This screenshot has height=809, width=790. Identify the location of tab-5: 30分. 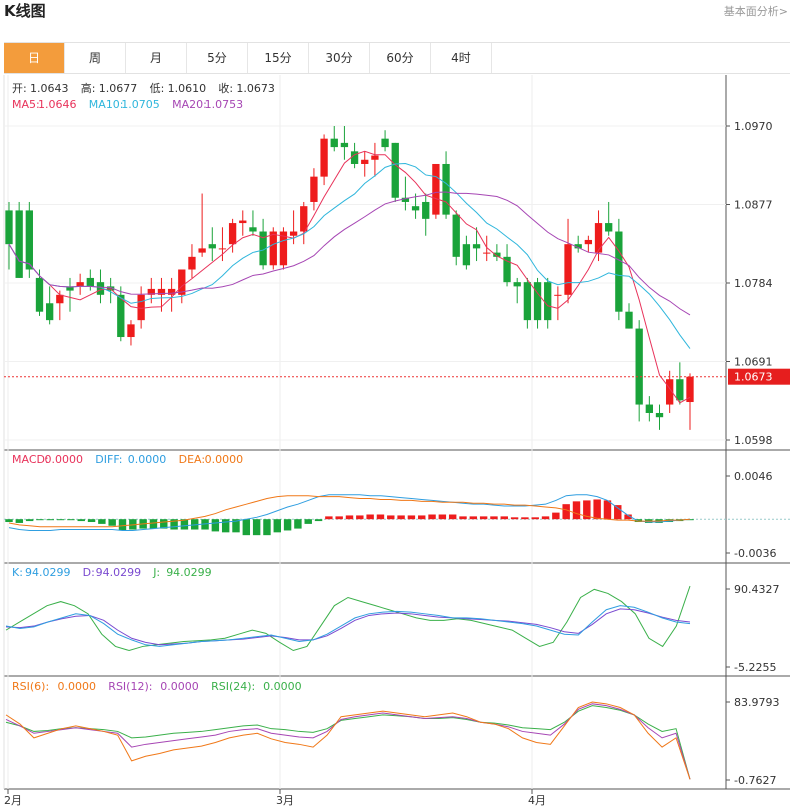
(339, 58).